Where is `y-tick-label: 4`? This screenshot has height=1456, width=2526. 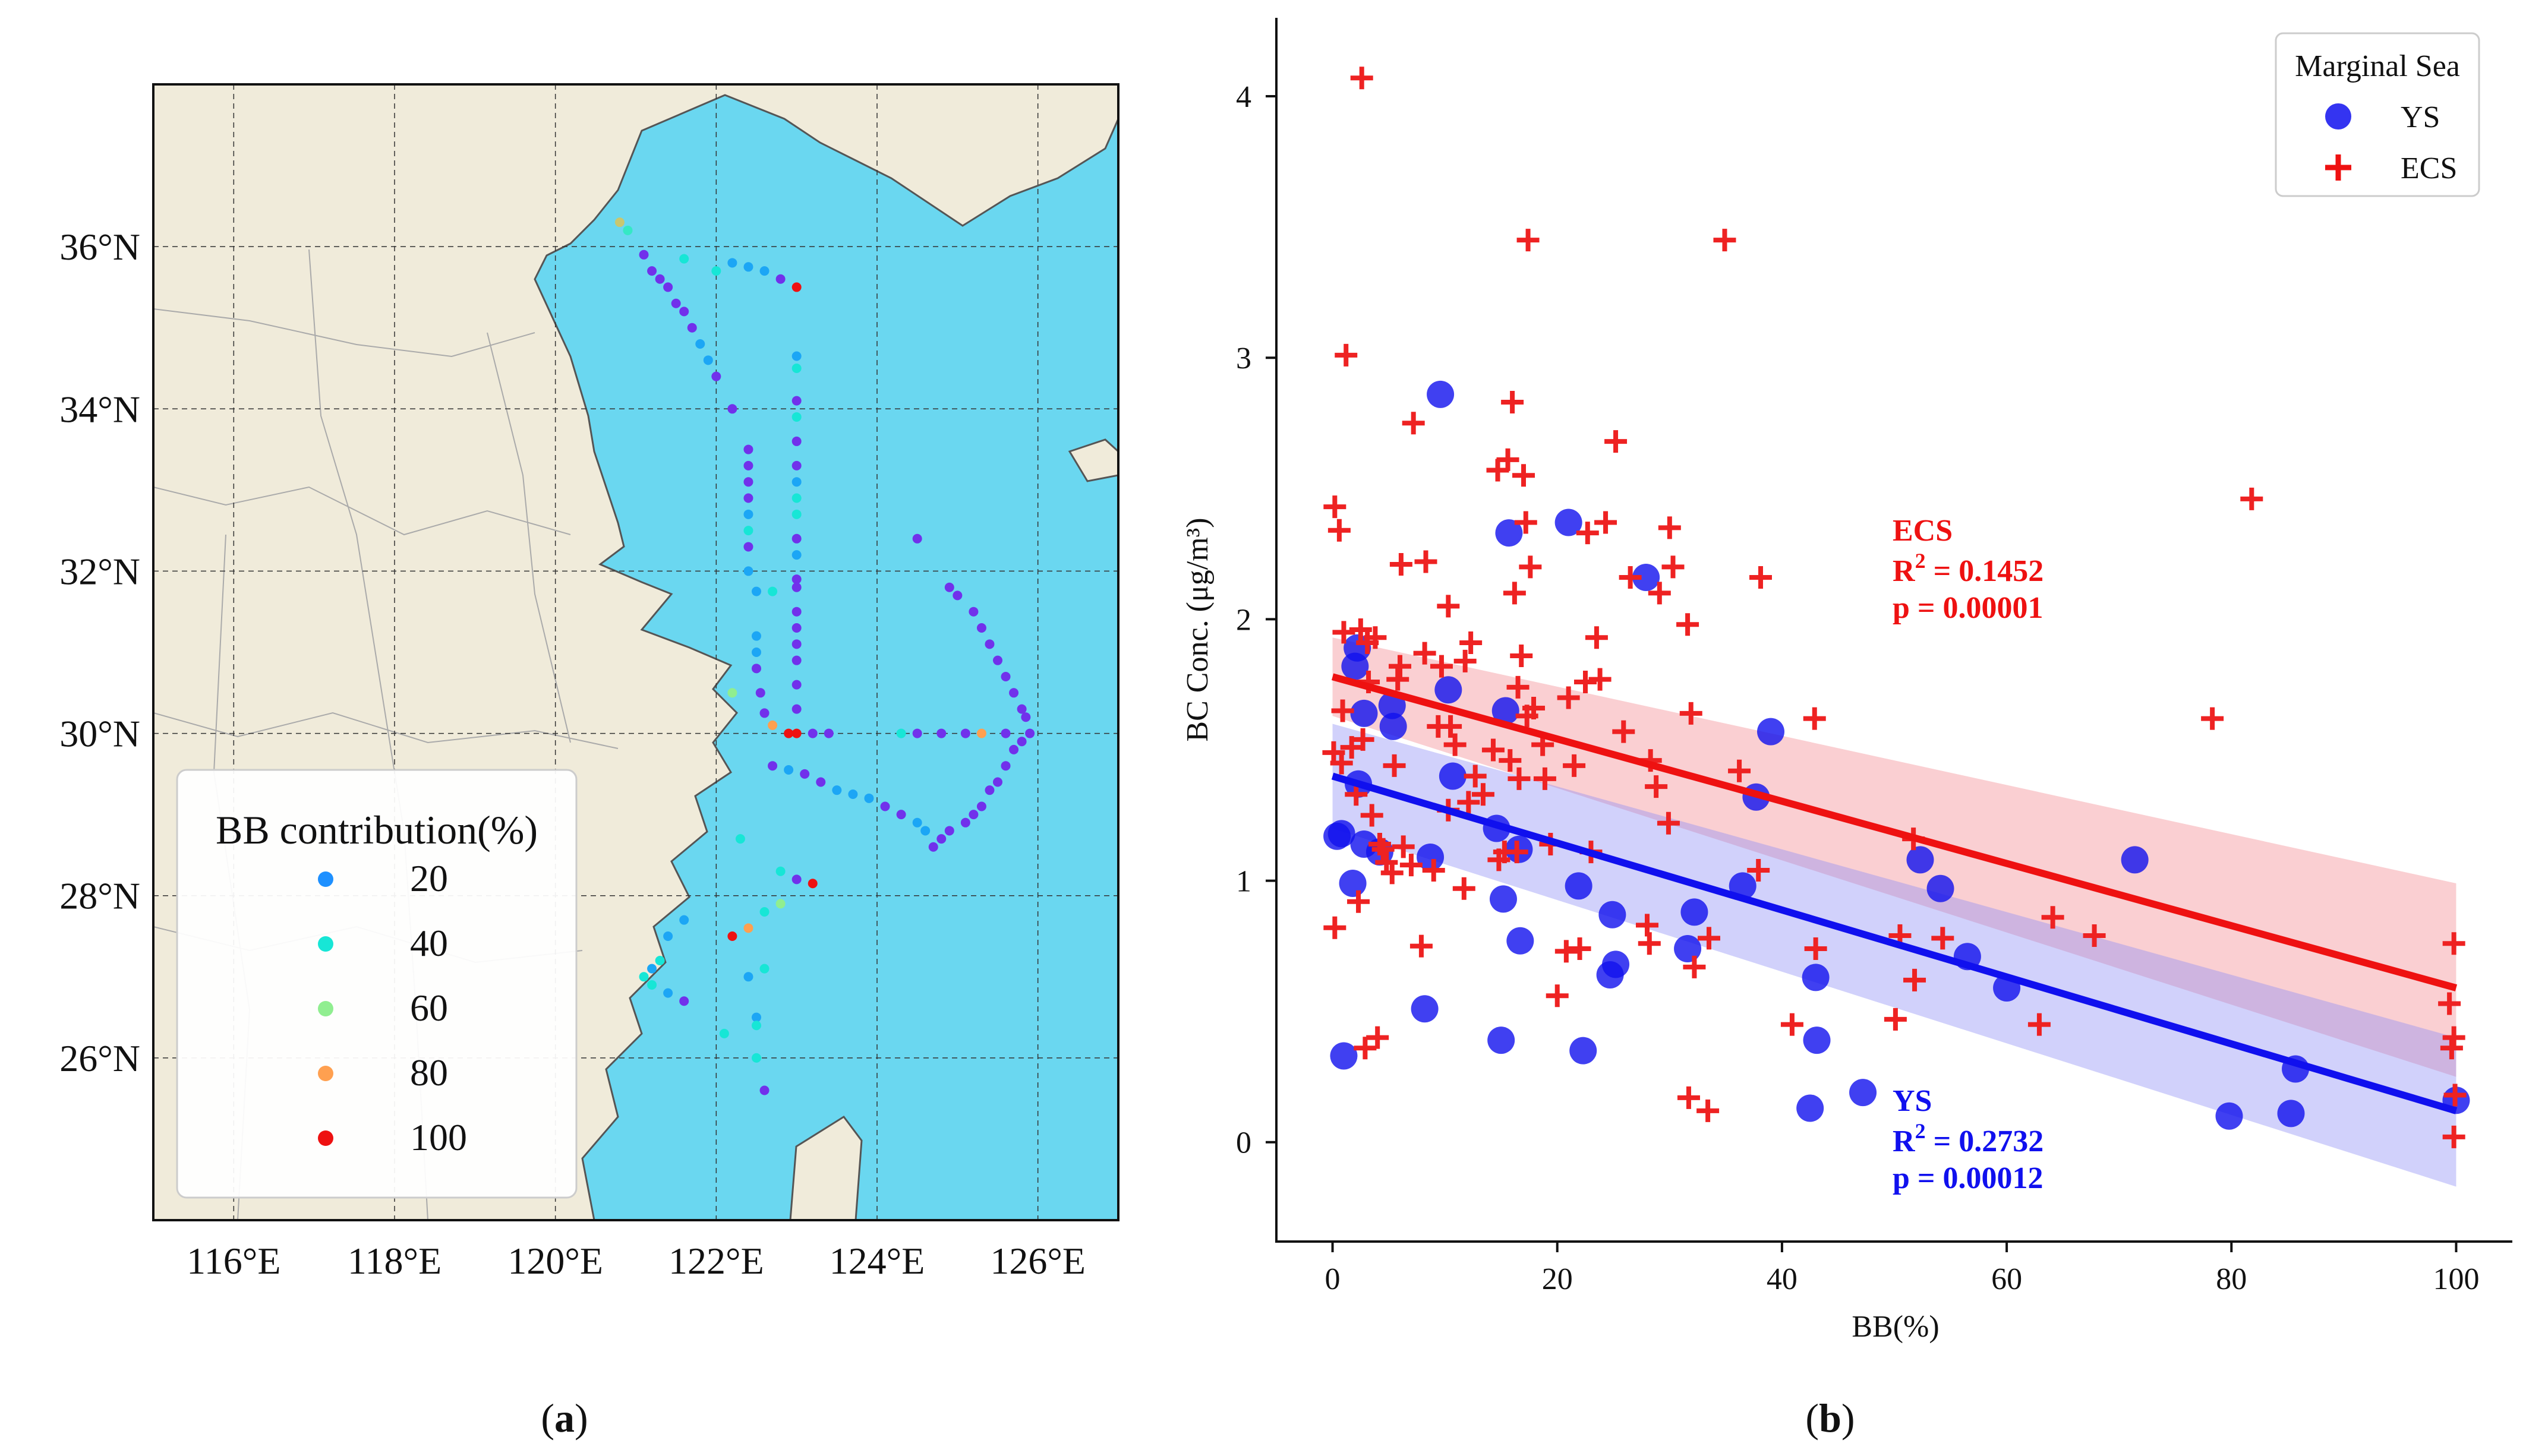 y-tick-label: 4 is located at coordinates (1244, 97).